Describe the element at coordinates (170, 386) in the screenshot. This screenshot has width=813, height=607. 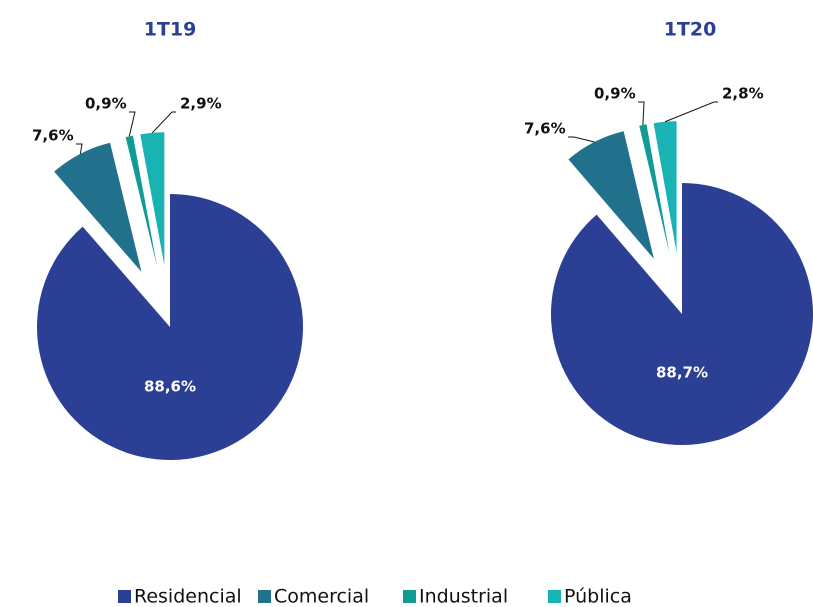
I see `data-label: 88,6%` at that location.